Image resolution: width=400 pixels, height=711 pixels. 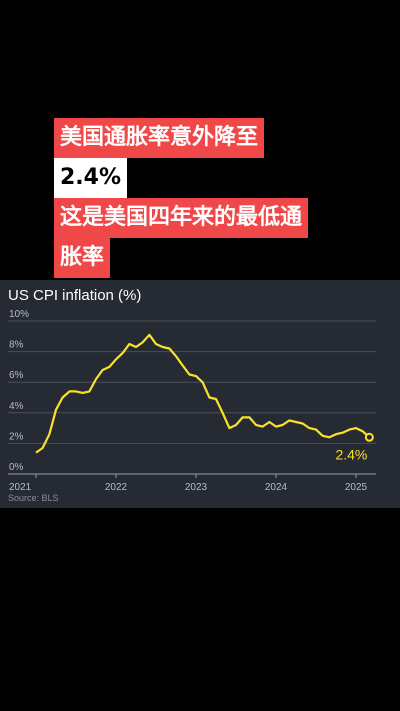 What do you see at coordinates (19, 314) in the screenshot?
I see `y-tick-label: 10%` at bounding box center [19, 314].